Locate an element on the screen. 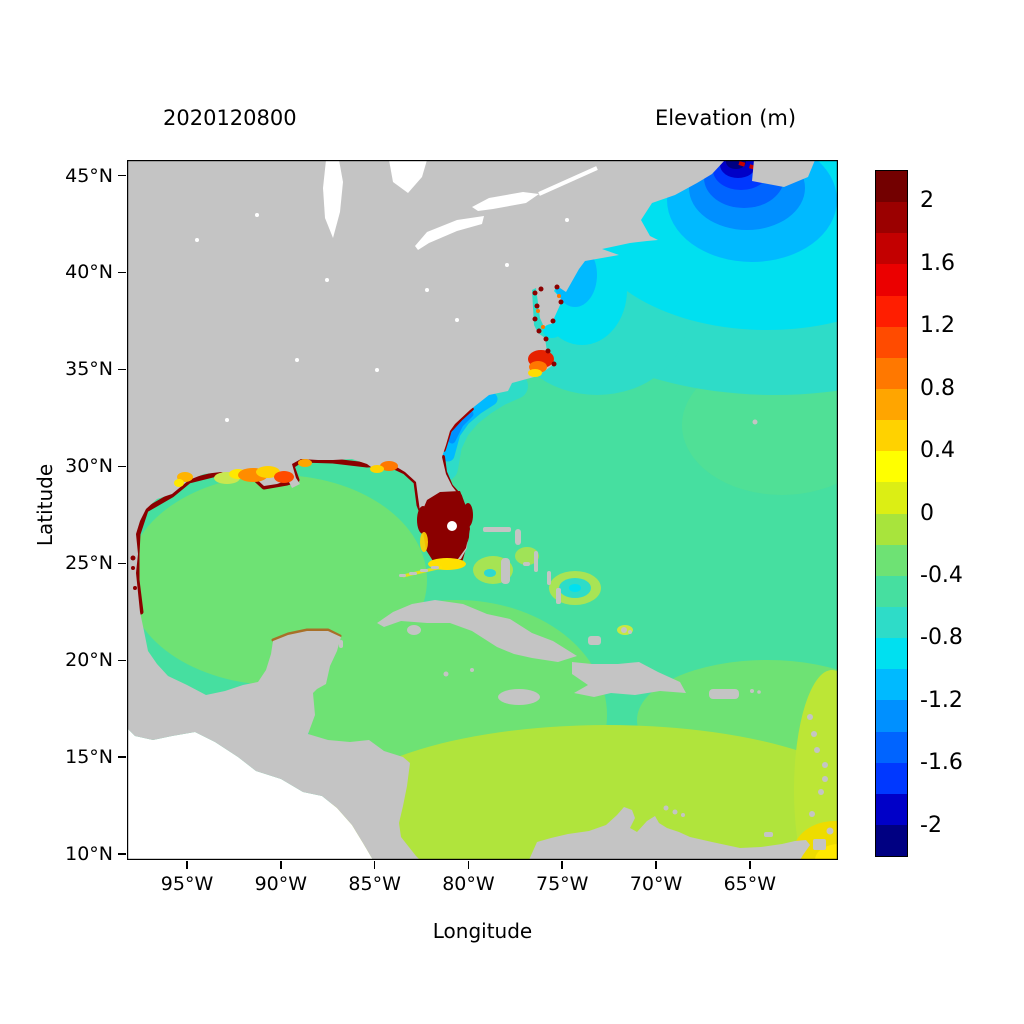 The image size is (1024, 1024). colorbar-tick-label: 0.8 is located at coordinates (937, 388).